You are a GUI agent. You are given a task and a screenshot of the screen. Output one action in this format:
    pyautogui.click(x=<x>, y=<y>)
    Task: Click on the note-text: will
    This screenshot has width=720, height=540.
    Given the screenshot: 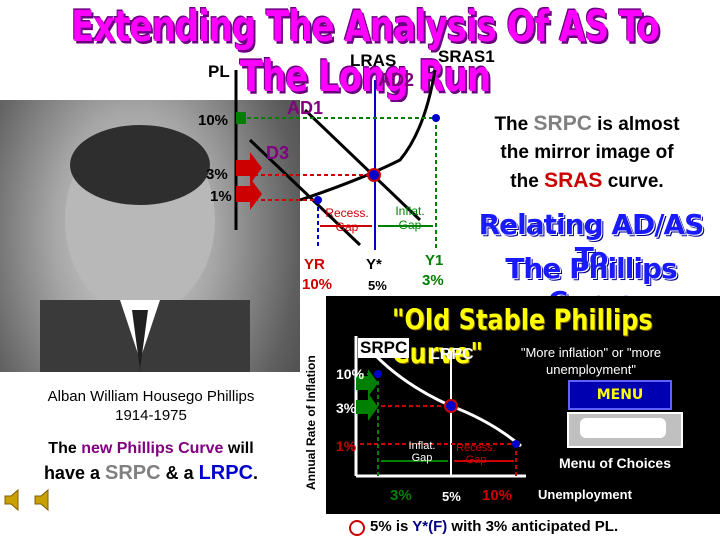 What is the action you would take?
    pyautogui.click(x=238, y=448)
    